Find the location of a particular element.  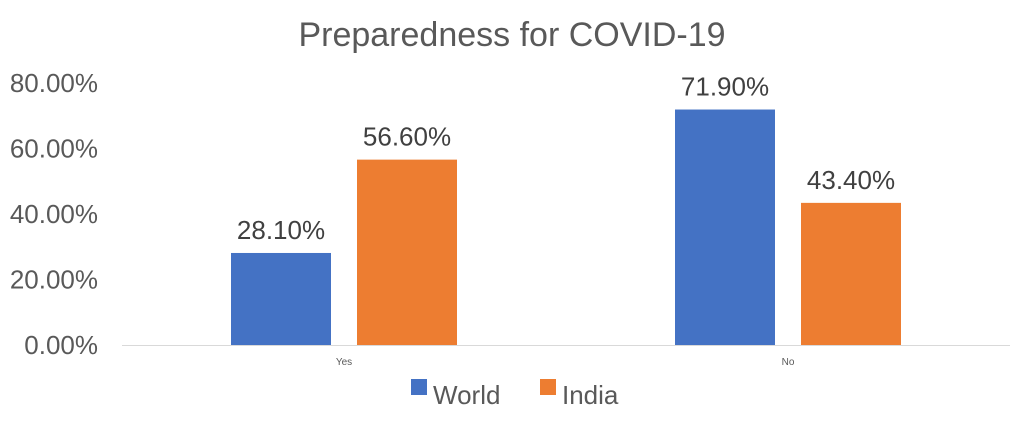

y-tick-label: 40.00% is located at coordinates (54, 214).